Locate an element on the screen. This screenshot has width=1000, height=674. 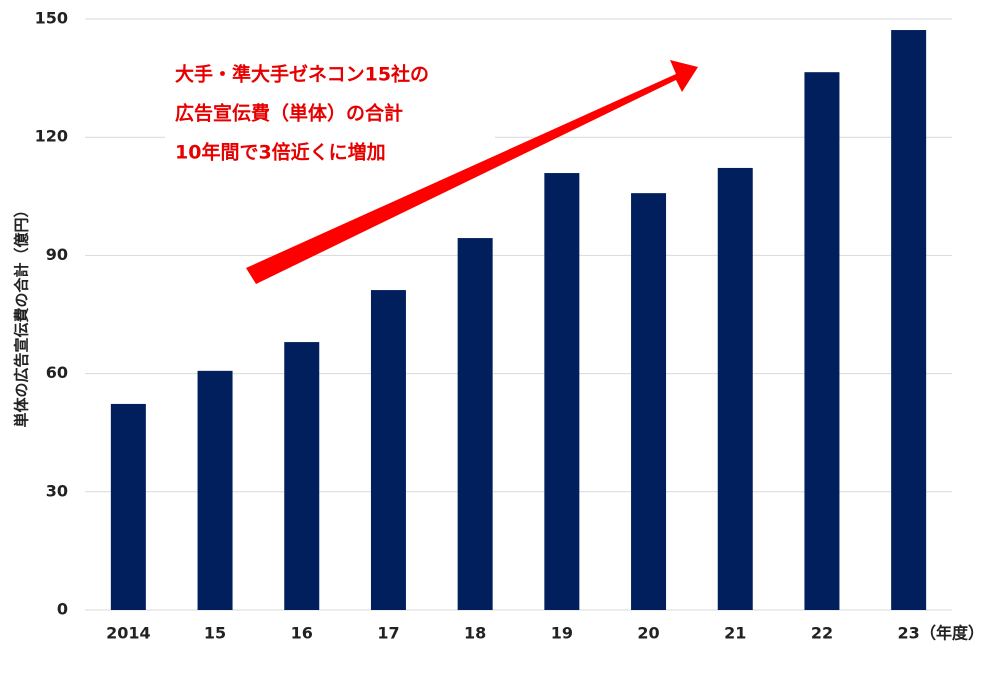
y-tick-label: 30 is located at coordinates (57, 490).